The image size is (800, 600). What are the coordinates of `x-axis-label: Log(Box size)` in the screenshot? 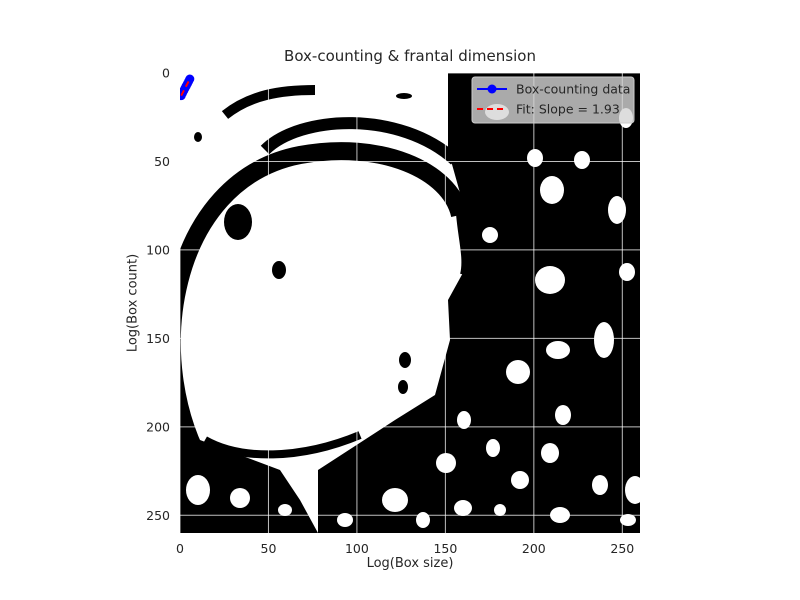 It's located at (410, 563).